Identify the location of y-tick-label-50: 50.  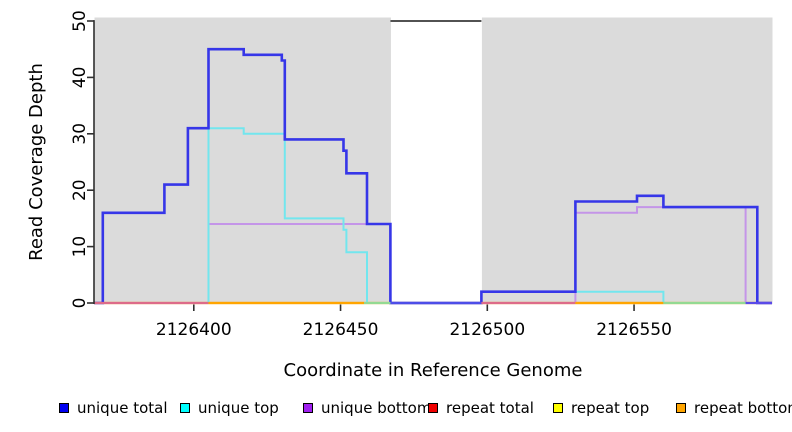
(80, 21).